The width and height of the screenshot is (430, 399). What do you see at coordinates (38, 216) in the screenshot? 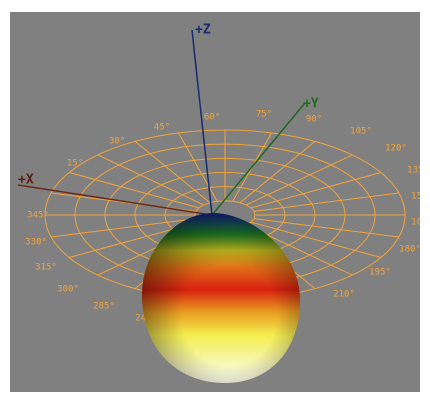
I see `angle-label: 345°` at bounding box center [38, 216].